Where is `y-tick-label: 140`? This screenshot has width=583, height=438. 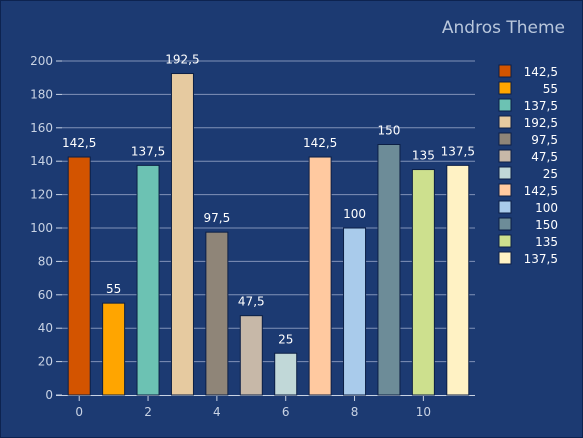
y-tick-label: 140 is located at coordinates (41, 161).